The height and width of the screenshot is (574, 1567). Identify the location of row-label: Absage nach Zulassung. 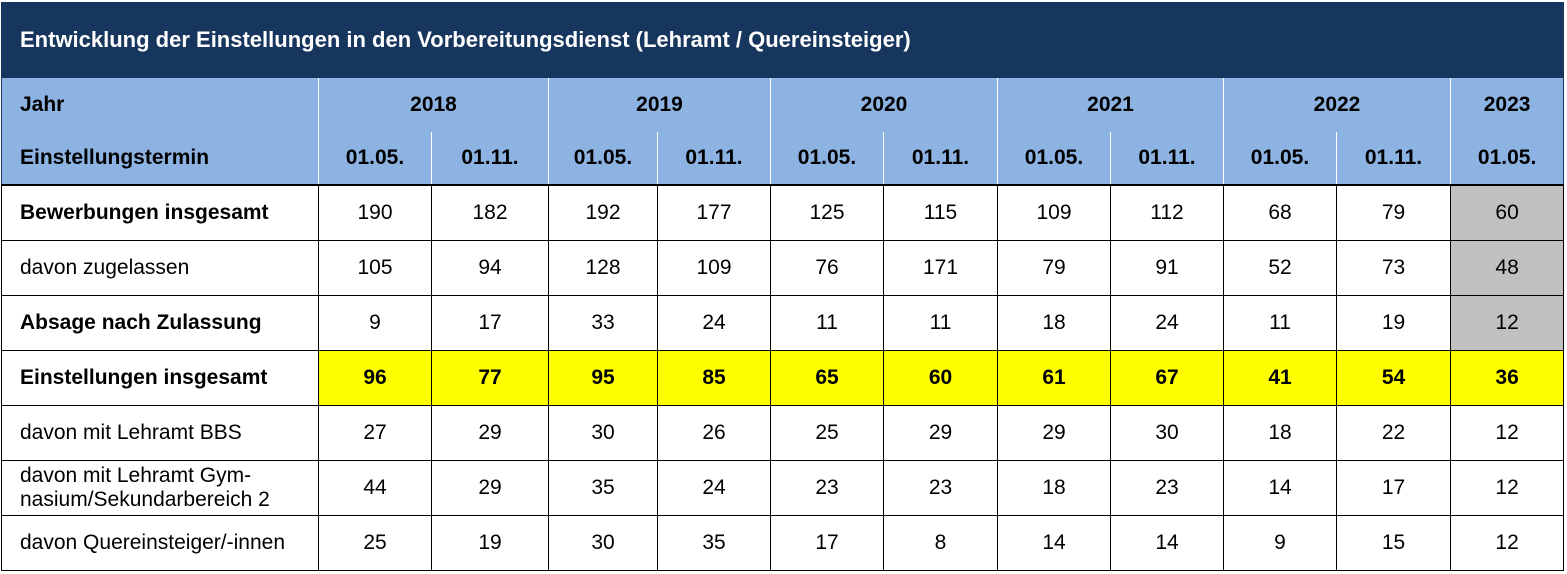
(160, 323).